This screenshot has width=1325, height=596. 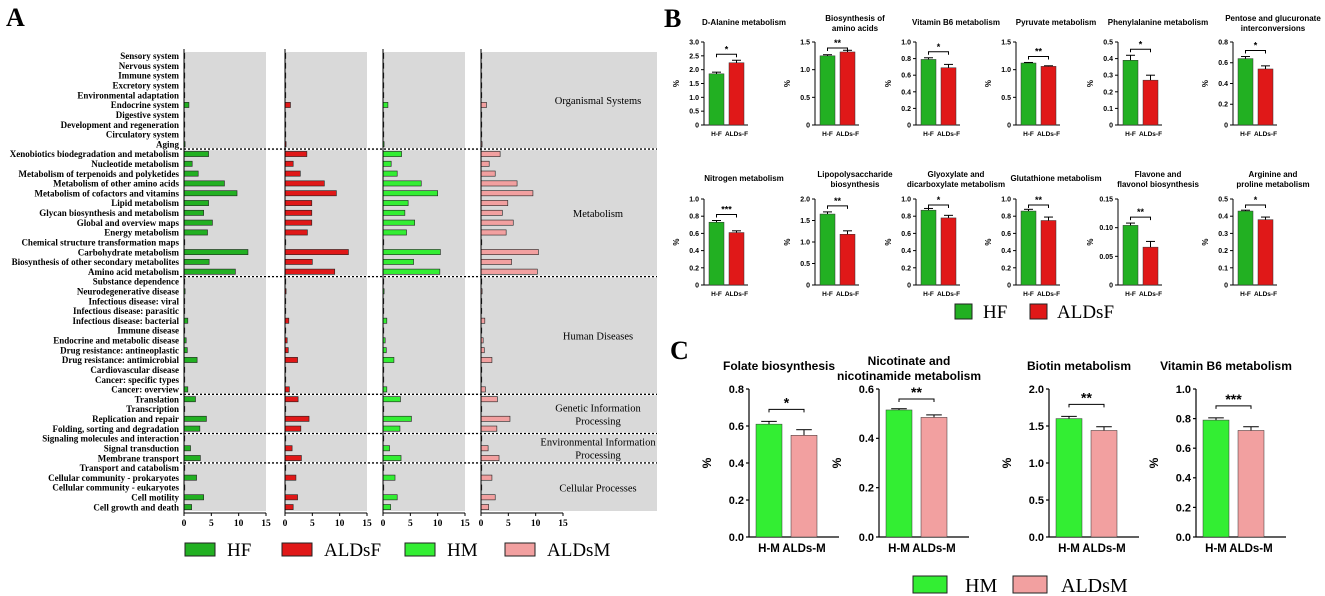 I want to click on category-label: Nervous system, so click(x=149, y=66).